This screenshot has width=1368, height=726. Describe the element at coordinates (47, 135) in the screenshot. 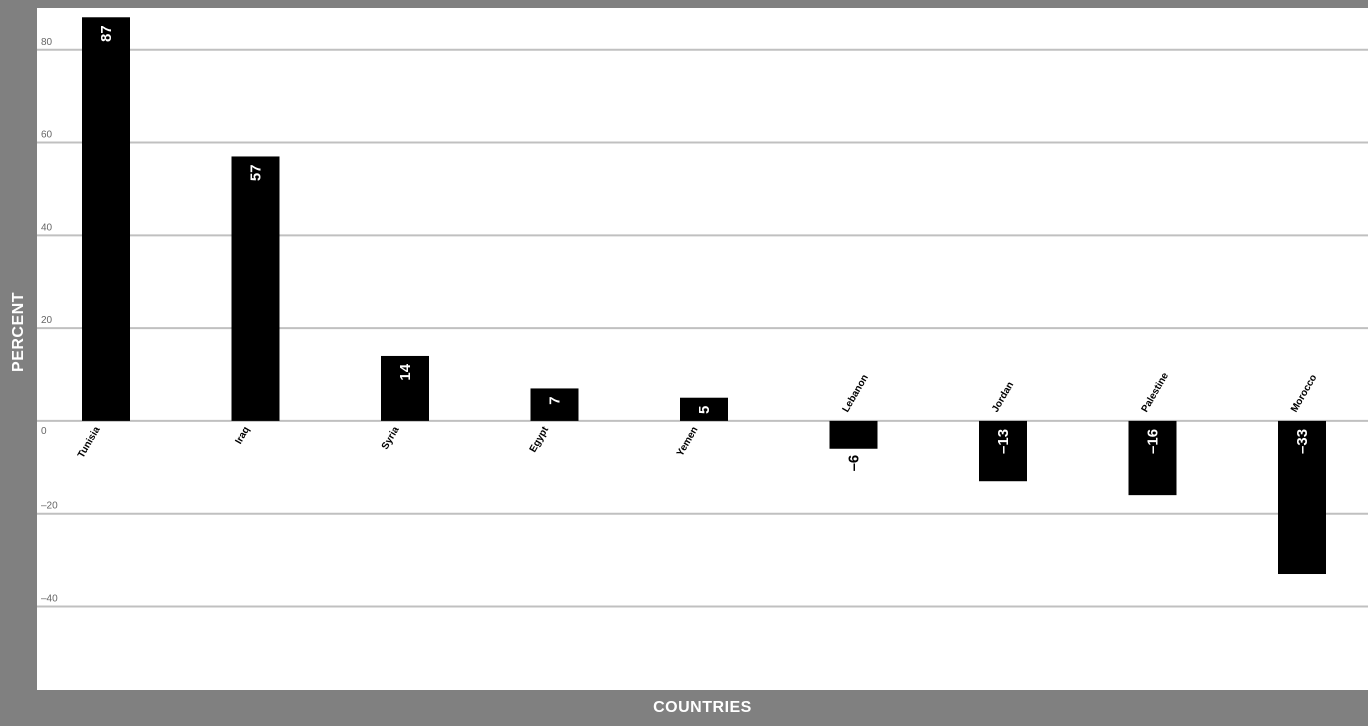

I see `y-tick-label: 60` at that location.